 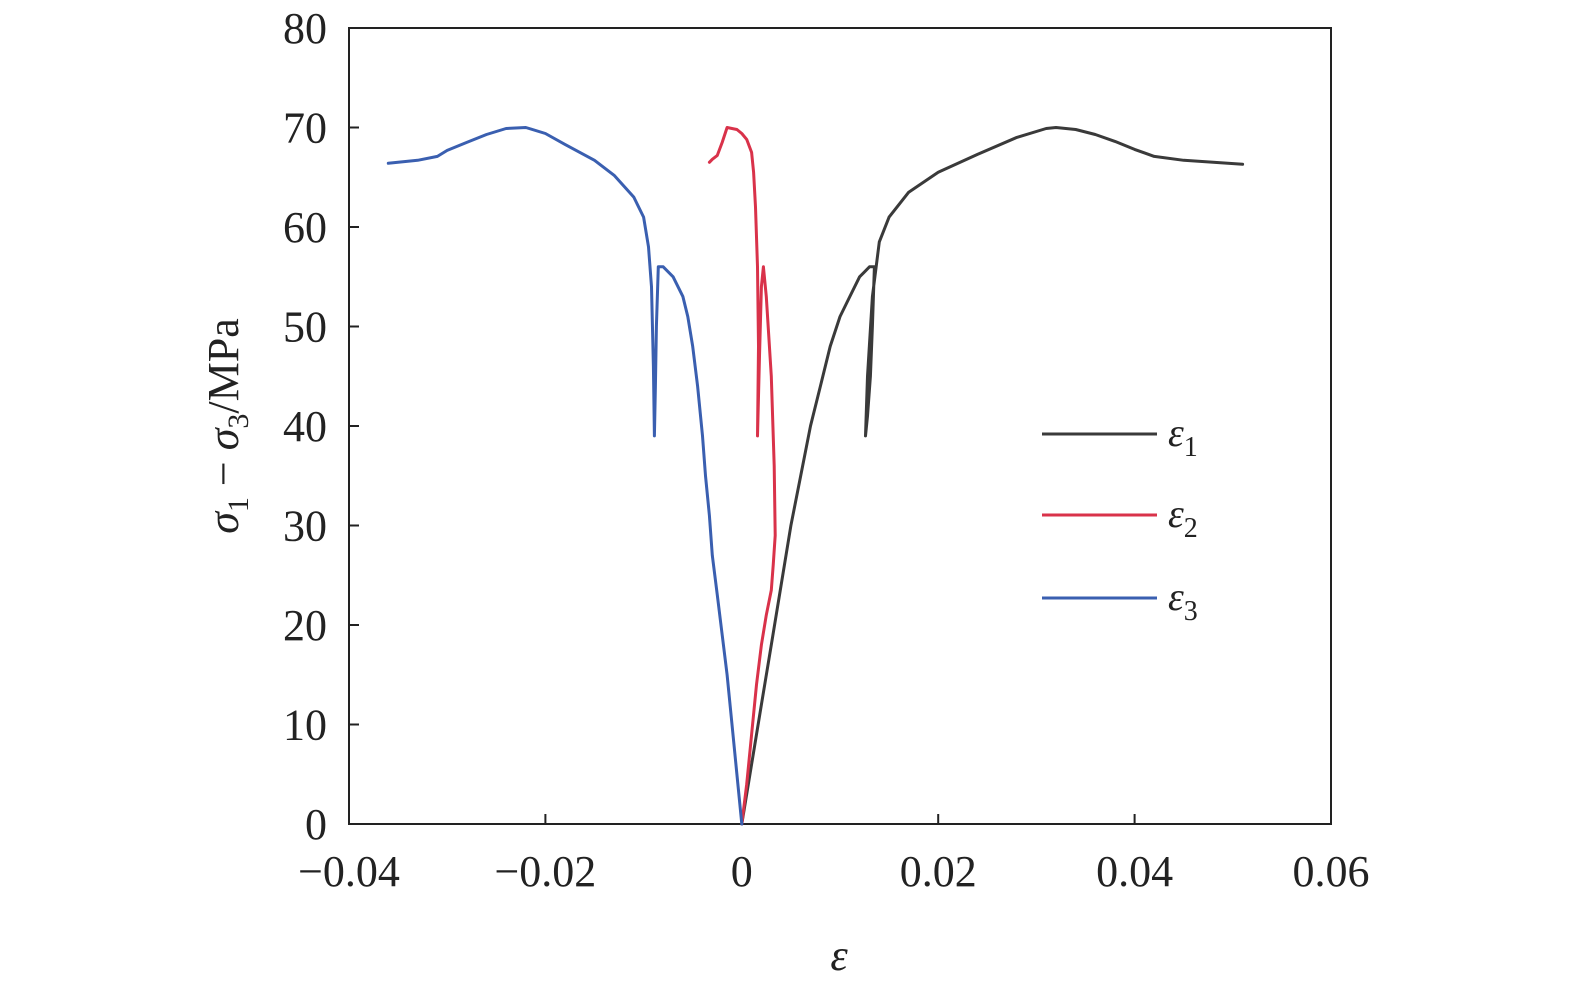 What do you see at coordinates (305, 128) in the screenshot?
I see `y-tick-label: 70` at bounding box center [305, 128].